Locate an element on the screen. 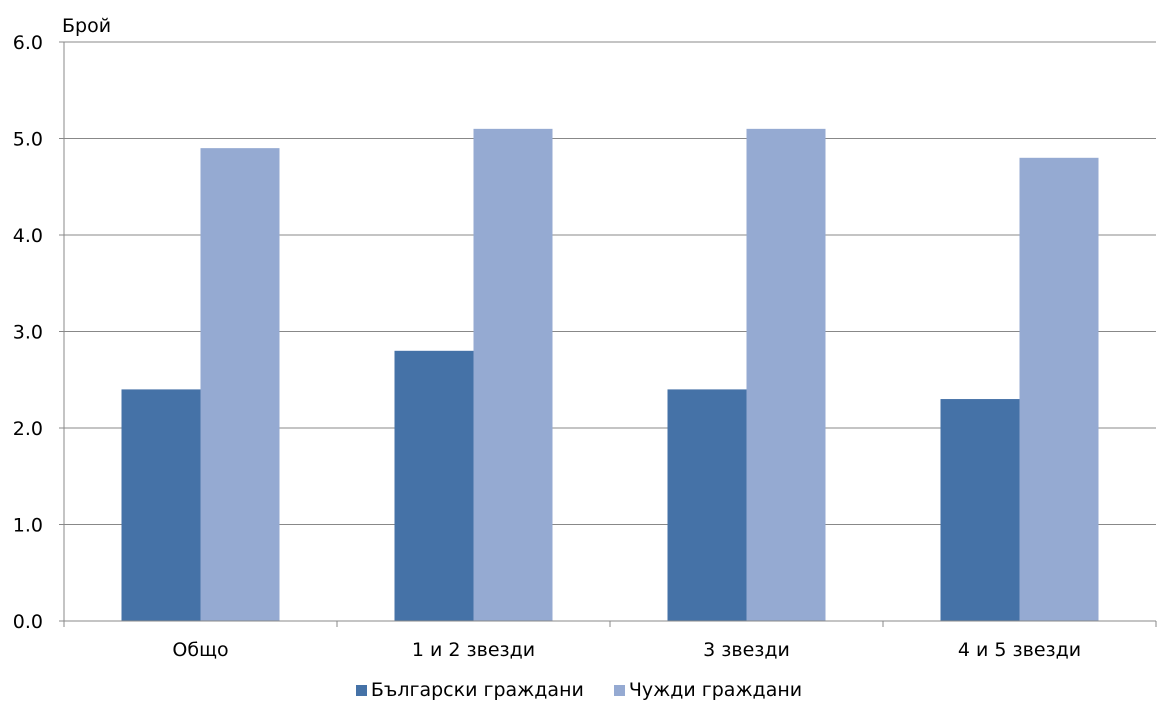 The image size is (1158, 705). legend-label-foreign: Чужди граждани is located at coordinates (715, 690).